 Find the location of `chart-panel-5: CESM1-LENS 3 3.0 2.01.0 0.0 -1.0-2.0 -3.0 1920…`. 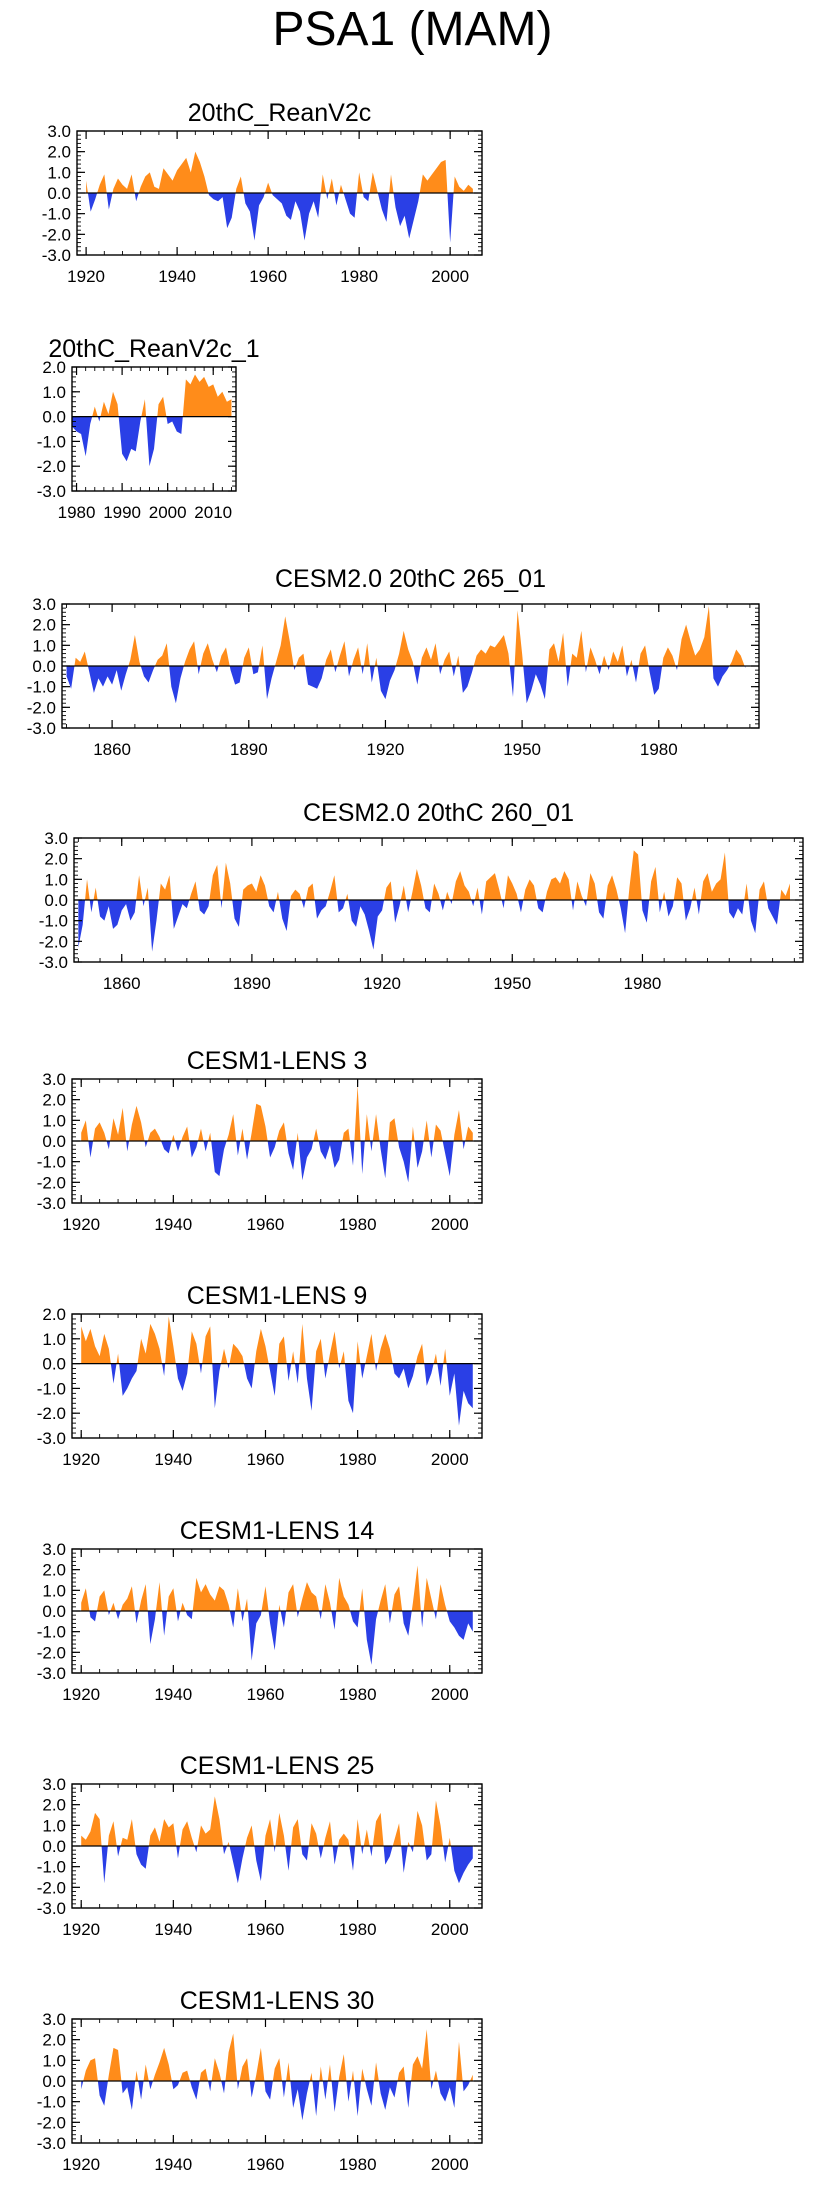

chart-panel-5: CESM1-LENS 3 3.0 2.01.0 0.0 -1.0-2.0 -3.0 1920… is located at coordinates (260, 1140).